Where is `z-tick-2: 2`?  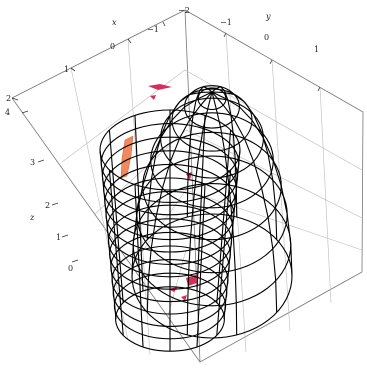 z-tick-2: 2 is located at coordinates (47, 205).